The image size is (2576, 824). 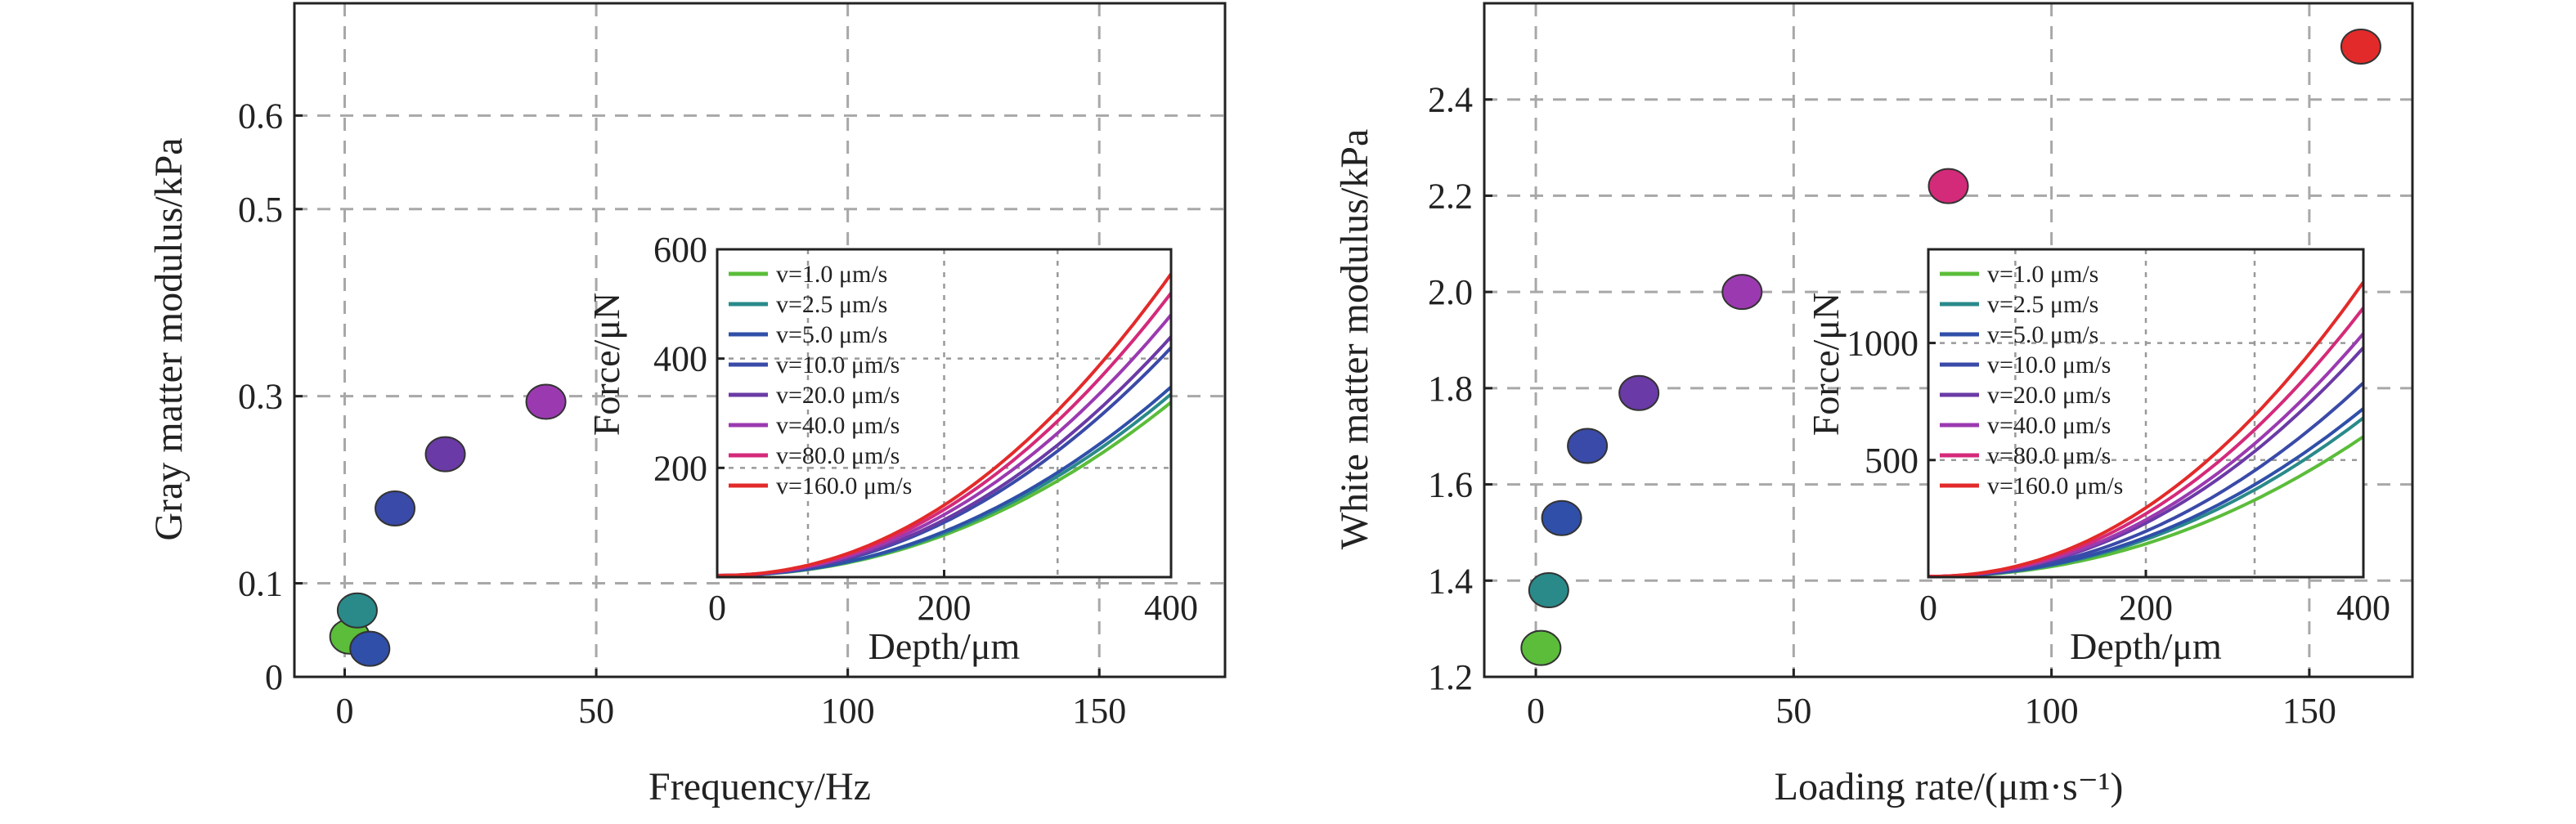 What do you see at coordinates (169, 338) in the screenshot?
I see `y-axis-label: Gray matter modulus/kPa` at bounding box center [169, 338].